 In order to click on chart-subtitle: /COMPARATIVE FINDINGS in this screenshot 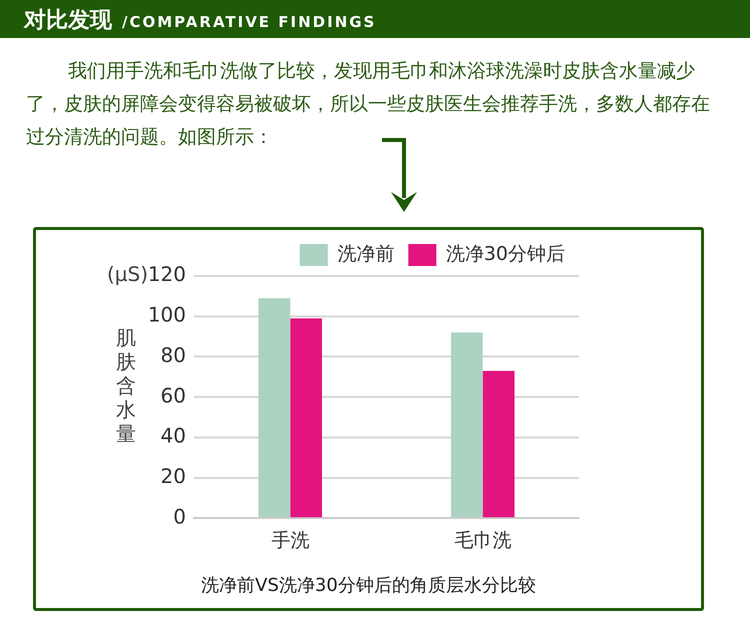, I will do `click(249, 22)`.